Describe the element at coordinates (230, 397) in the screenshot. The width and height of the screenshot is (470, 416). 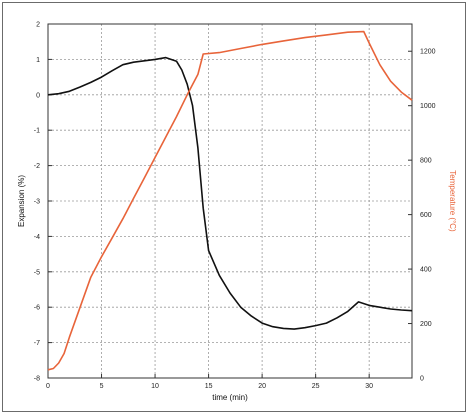
I see `x-axis-label: time (min)` at that location.